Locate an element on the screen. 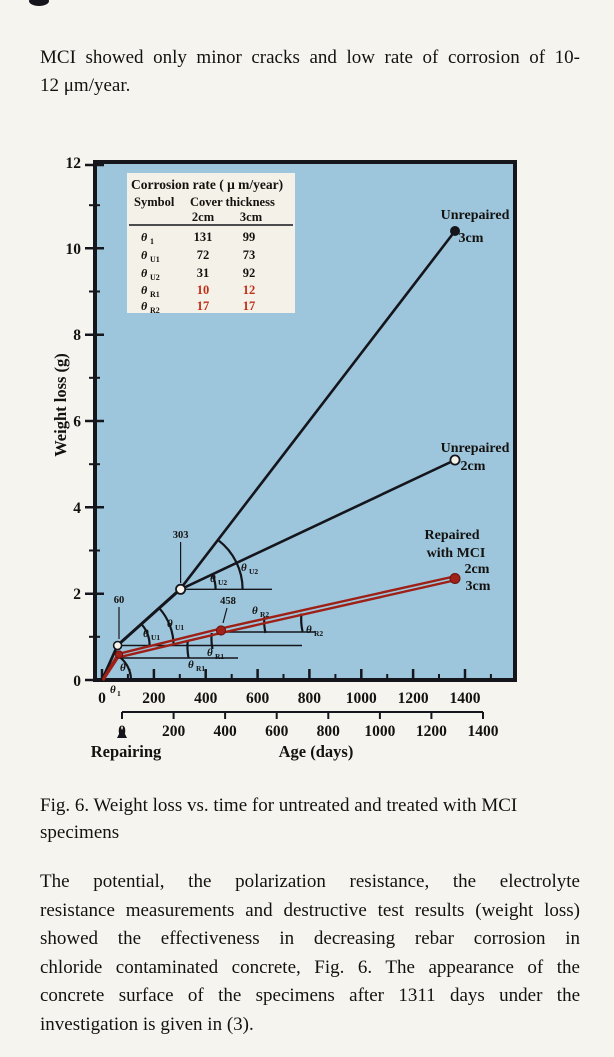 This screenshot has height=1057, width=614. marker-303-days is located at coordinates (181, 589).